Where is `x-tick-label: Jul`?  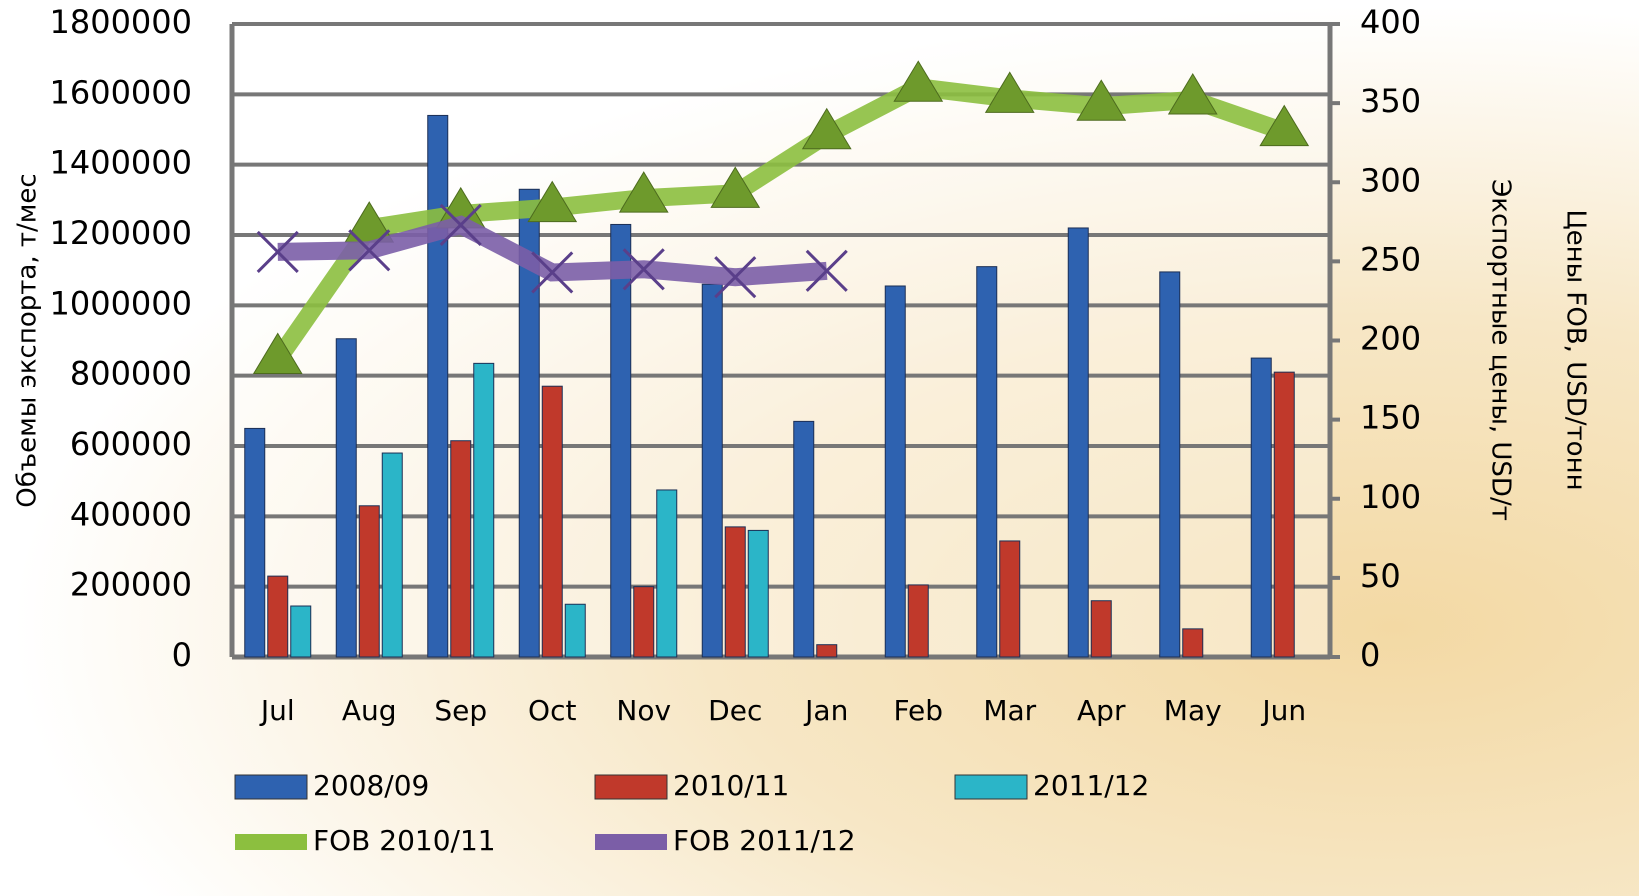
x-tick-label: Jul is located at coordinates (277, 710).